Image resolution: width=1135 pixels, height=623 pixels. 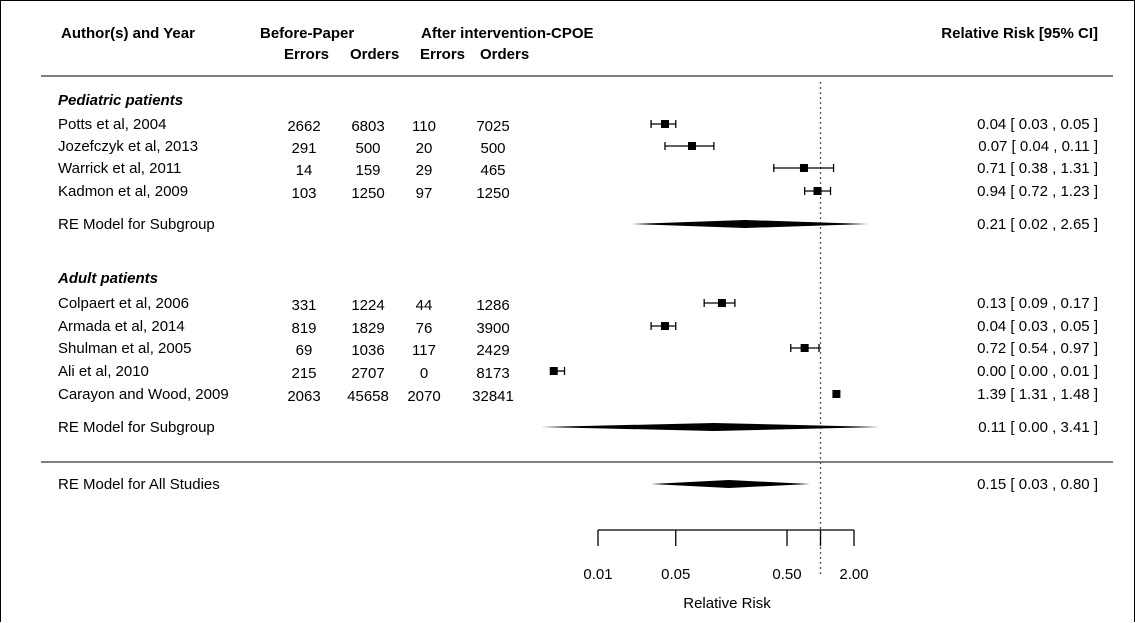 What do you see at coordinates (367, 305) in the screenshot?
I see `before-orders-value: 1224` at bounding box center [367, 305].